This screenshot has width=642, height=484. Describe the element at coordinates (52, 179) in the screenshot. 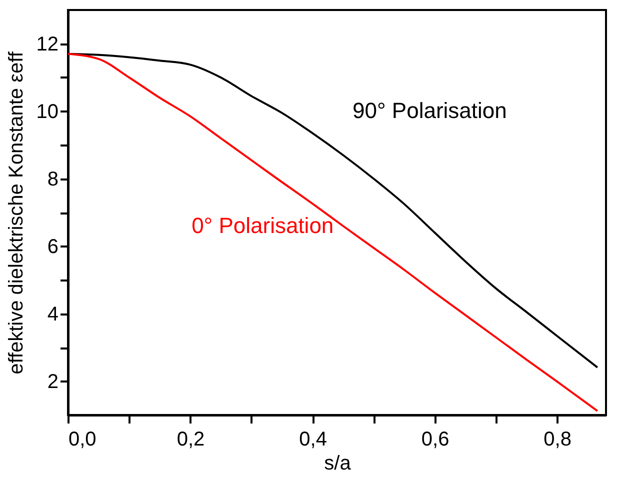

I see `y-tick-label: 8` at that location.